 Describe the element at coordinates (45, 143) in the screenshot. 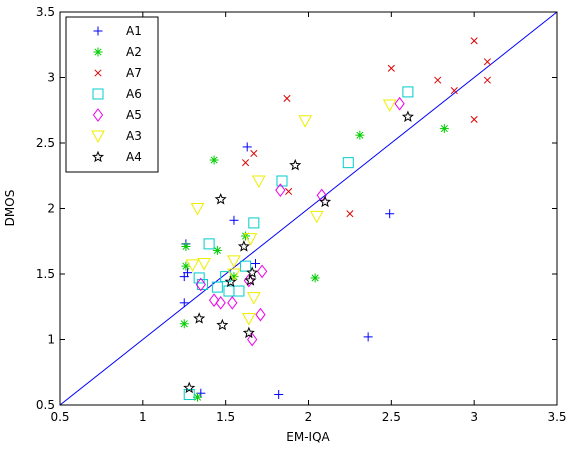

I see `y-tick-label: 2.5` at that location.